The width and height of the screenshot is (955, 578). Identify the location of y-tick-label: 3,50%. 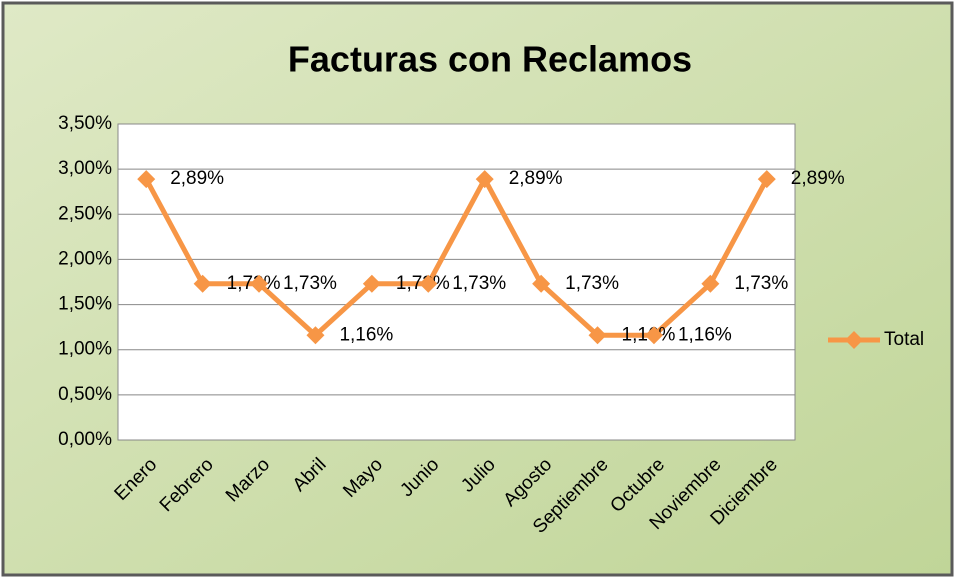
(85, 123).